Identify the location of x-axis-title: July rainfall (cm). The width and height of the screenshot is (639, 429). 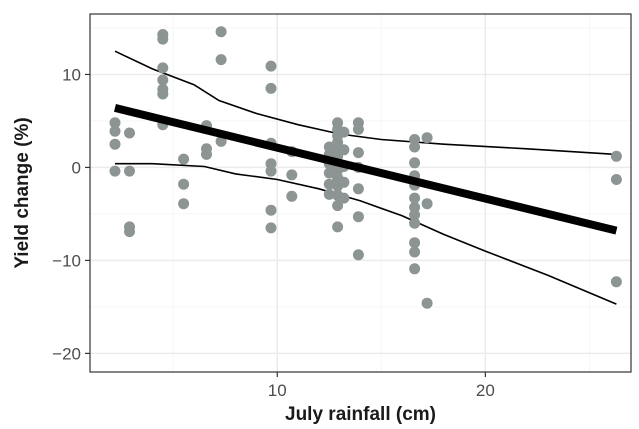
(360, 414).